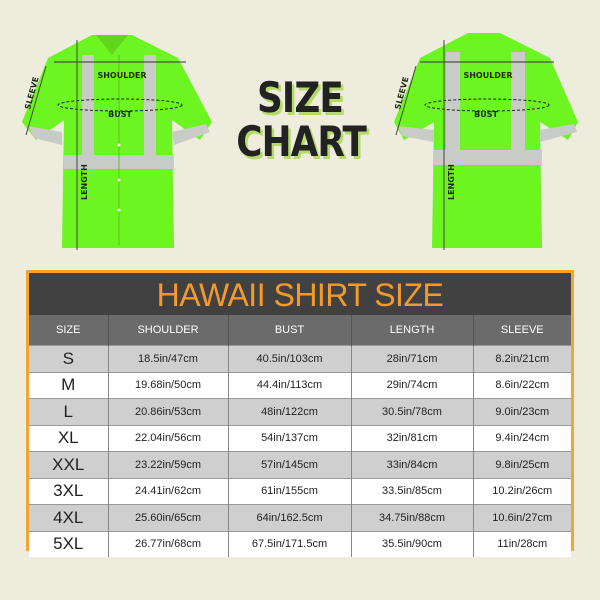  I want to click on measurement-cell: 40.5in/103cm, so click(290, 358).